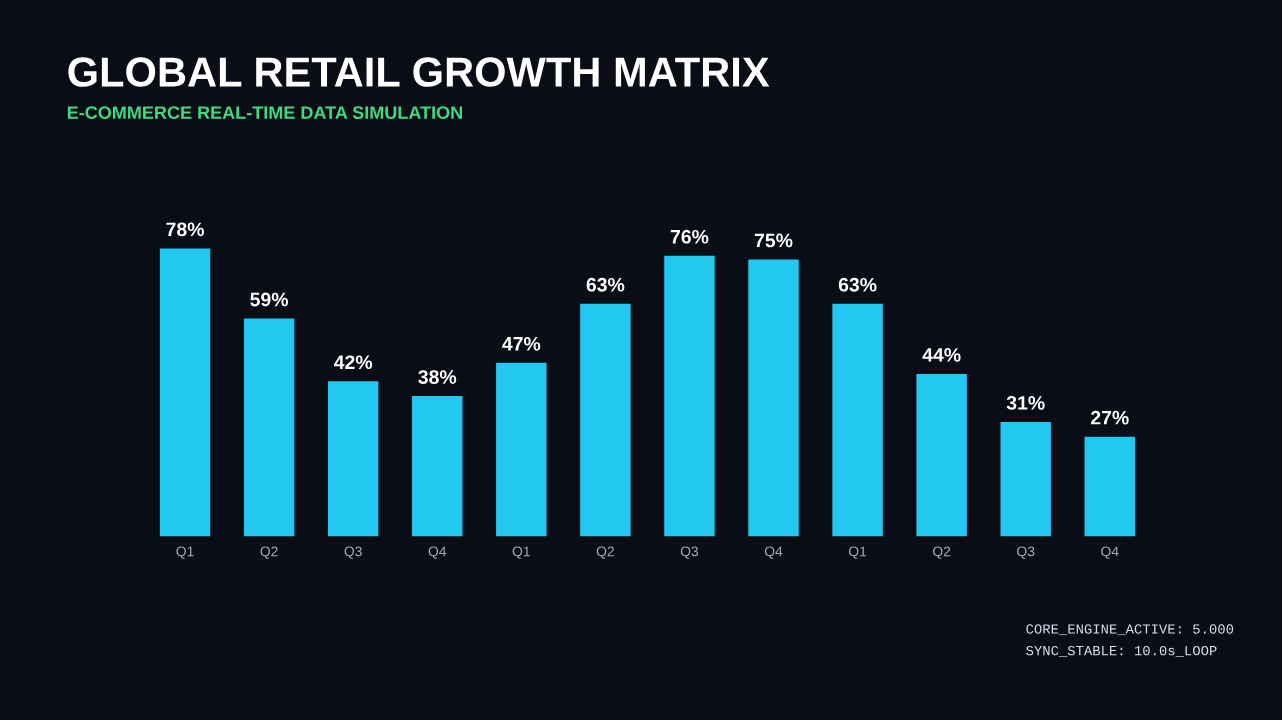  Describe the element at coordinates (689, 236) in the screenshot. I see `data-label: 76%` at that location.